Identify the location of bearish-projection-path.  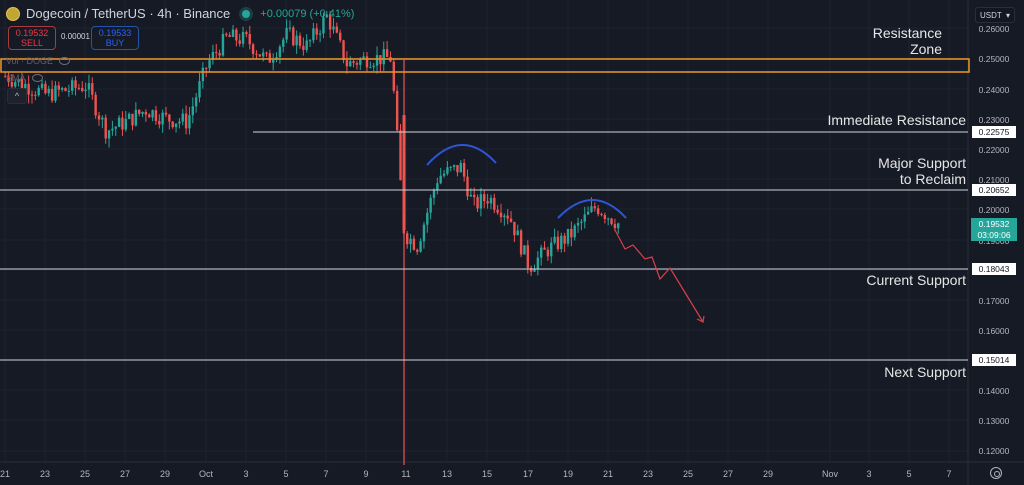
(659, 276).